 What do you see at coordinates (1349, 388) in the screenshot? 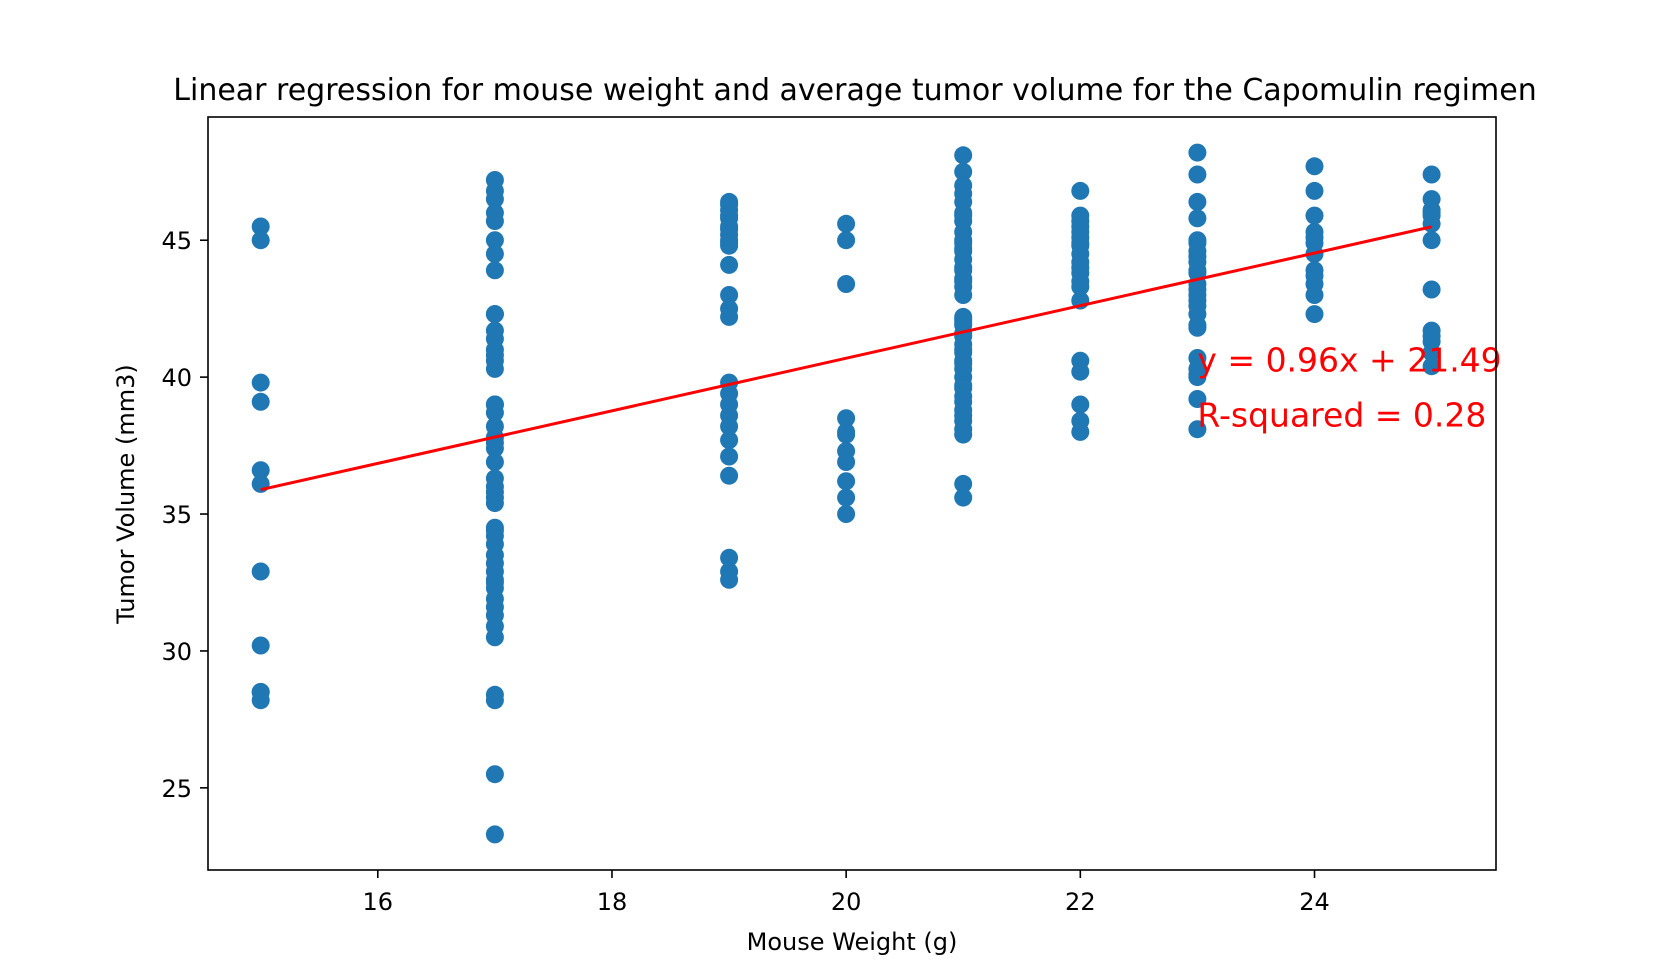
I see `annotation-layer: y = 0.96x + 21.49 R-squared = 0.28` at bounding box center [1349, 388].